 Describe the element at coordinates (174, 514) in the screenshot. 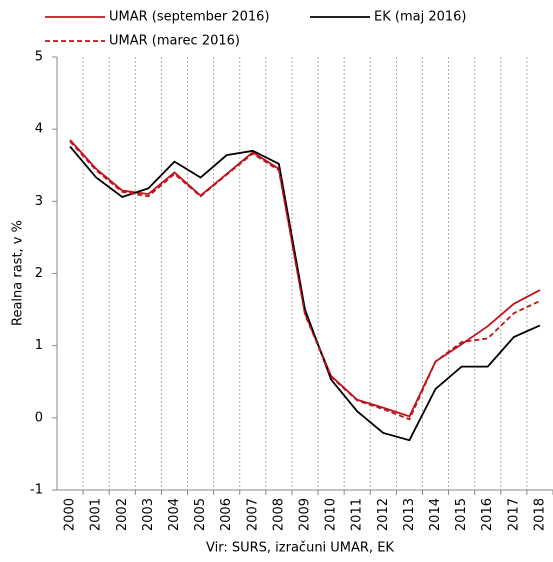

I see `x-tick-label: 2004` at that location.